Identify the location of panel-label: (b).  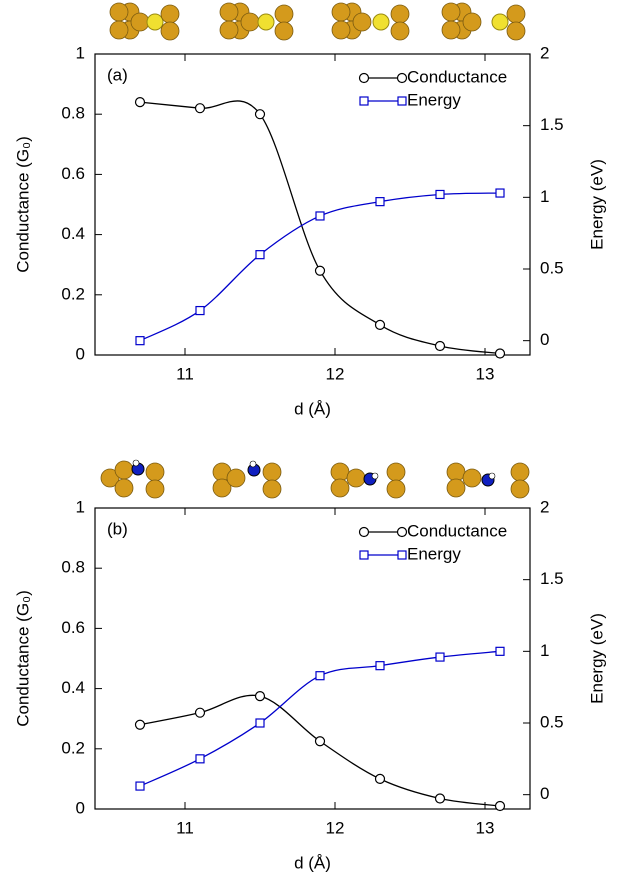
(117, 528).